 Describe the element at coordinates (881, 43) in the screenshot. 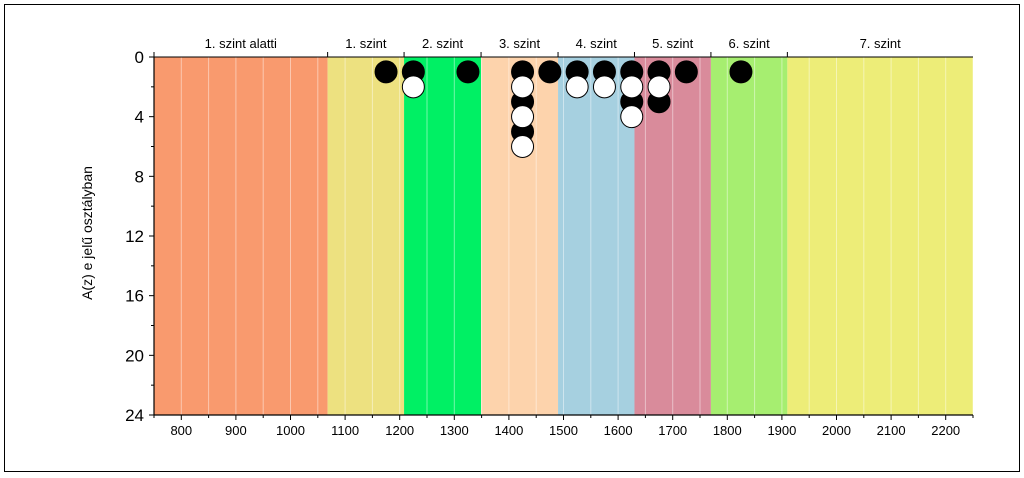

I see `band-label: 7. szint` at that location.